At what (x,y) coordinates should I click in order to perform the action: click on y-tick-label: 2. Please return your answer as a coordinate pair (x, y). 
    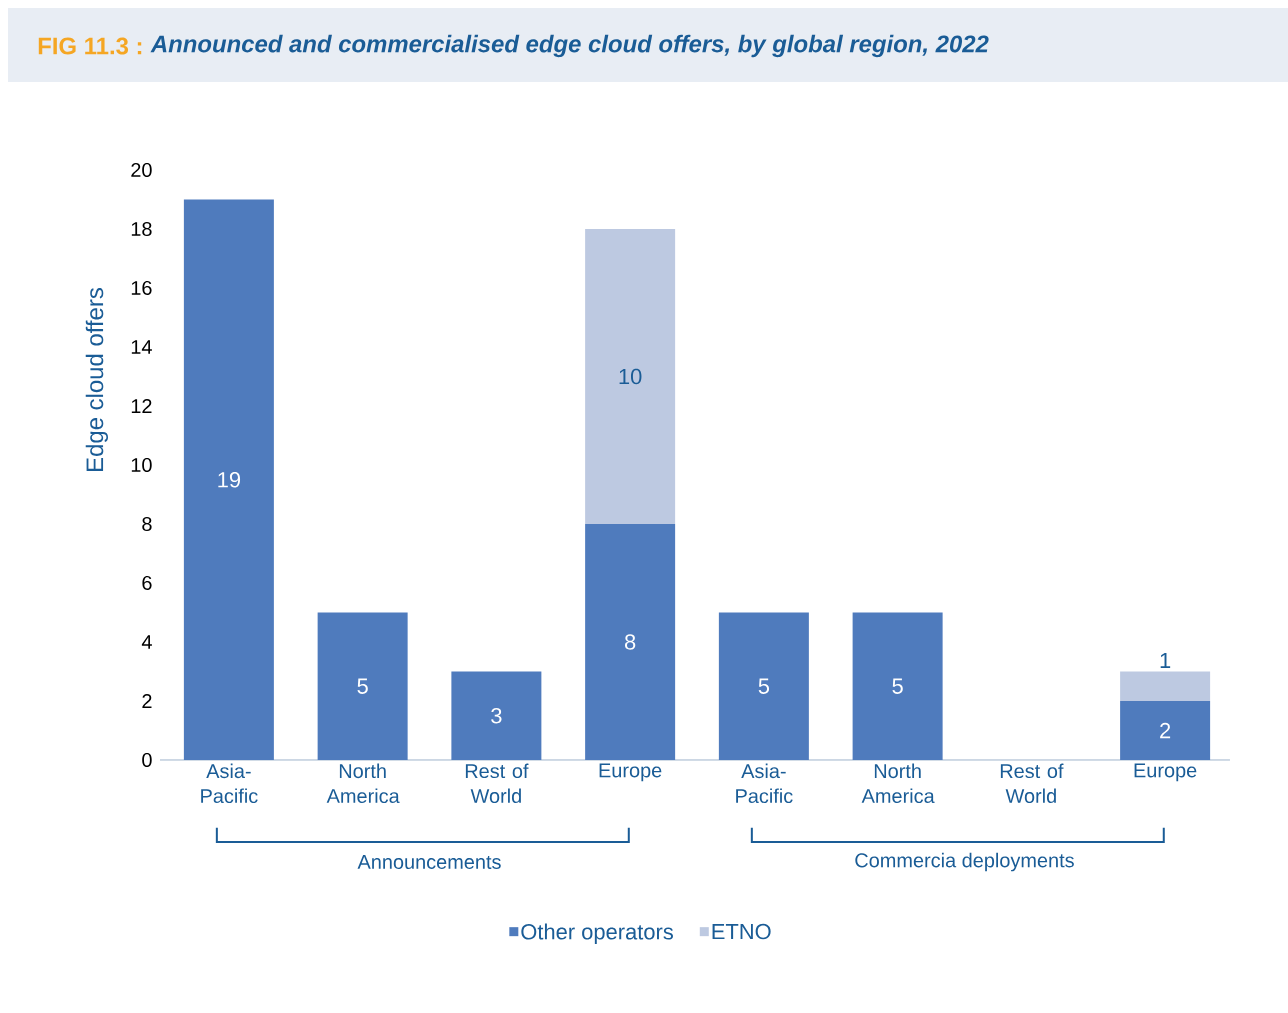
    Looking at the image, I should click on (147, 701).